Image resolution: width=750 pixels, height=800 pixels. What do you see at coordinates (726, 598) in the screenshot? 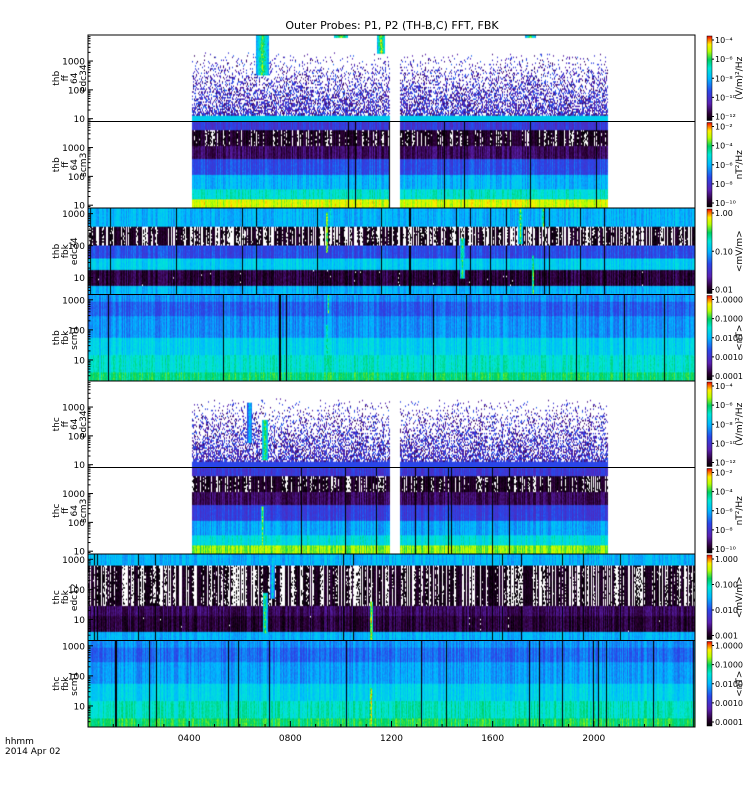
I see `colorbar-thc-fbk-edc12: 1.000 0.100 0.010 0.001 <mV/m>` at bounding box center [726, 598].